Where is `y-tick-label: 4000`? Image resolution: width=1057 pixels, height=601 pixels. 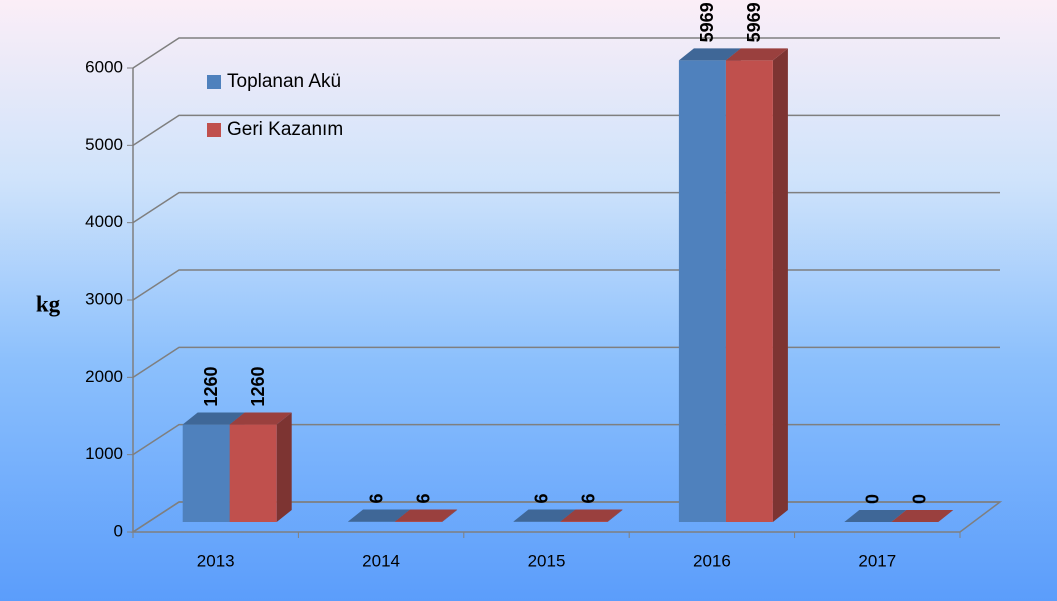
y-tick-label: 4000 is located at coordinates (104, 221).